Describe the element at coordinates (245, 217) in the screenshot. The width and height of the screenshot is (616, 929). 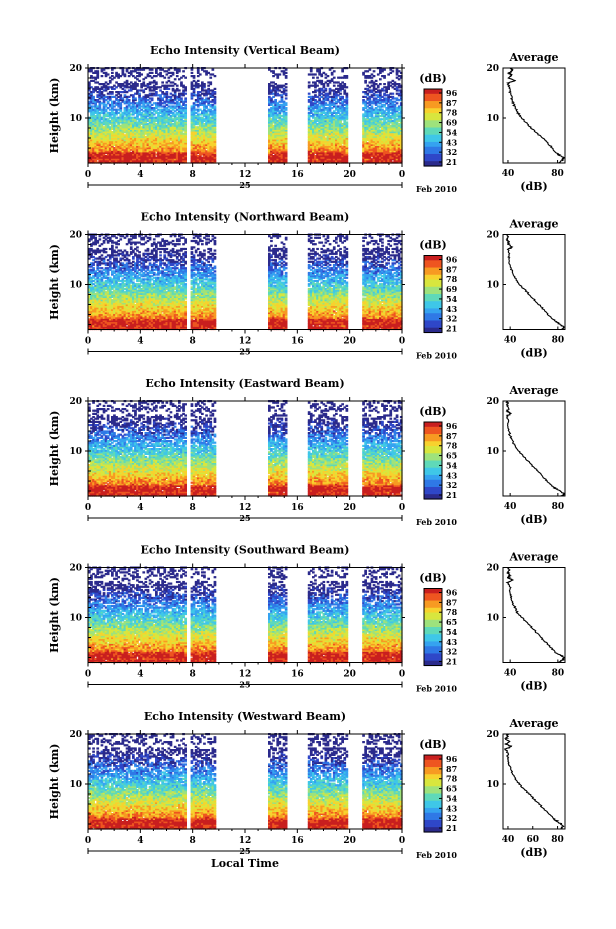
I see `panel-title: Echo Intensity (Northward Beam)` at that location.